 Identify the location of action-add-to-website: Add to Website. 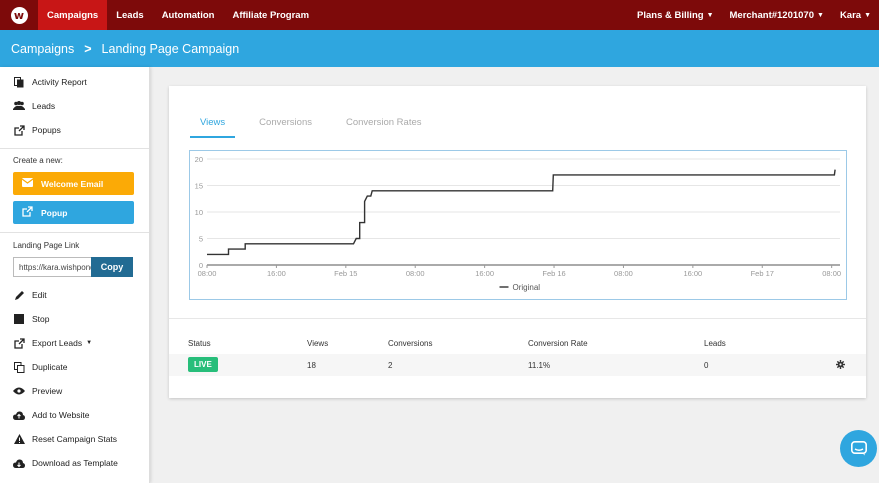
(74, 415).